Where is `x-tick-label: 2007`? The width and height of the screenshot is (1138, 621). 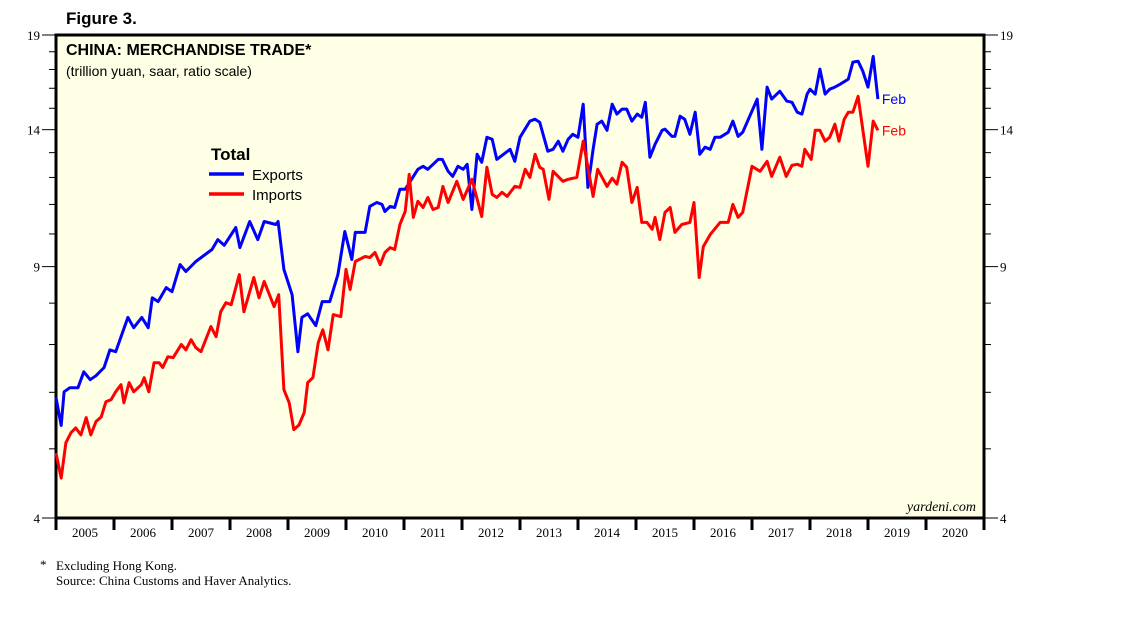 x-tick-label: 2007 is located at coordinates (201, 532).